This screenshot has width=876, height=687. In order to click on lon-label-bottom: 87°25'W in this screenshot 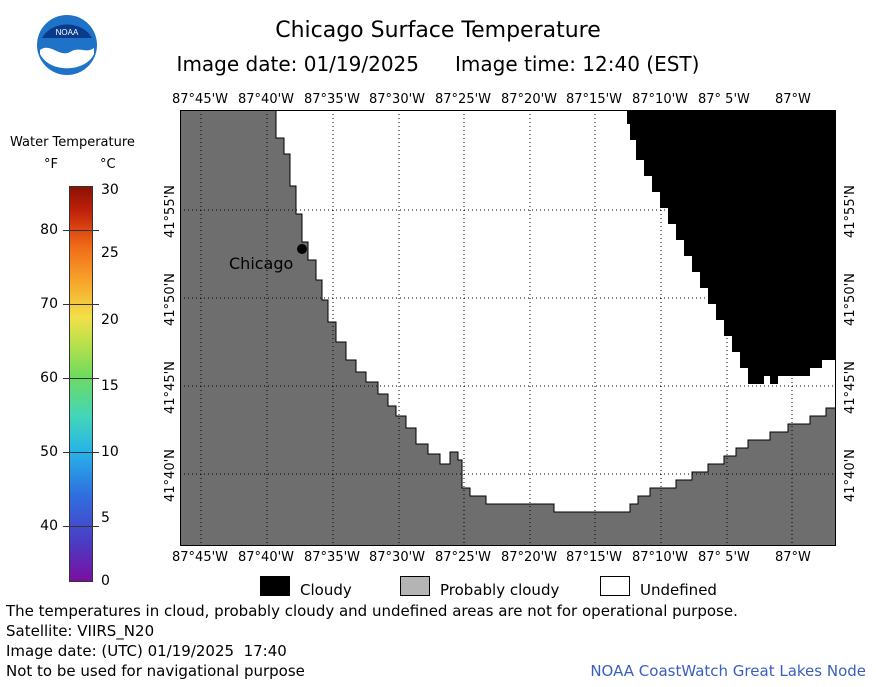, I will do `click(463, 557)`.